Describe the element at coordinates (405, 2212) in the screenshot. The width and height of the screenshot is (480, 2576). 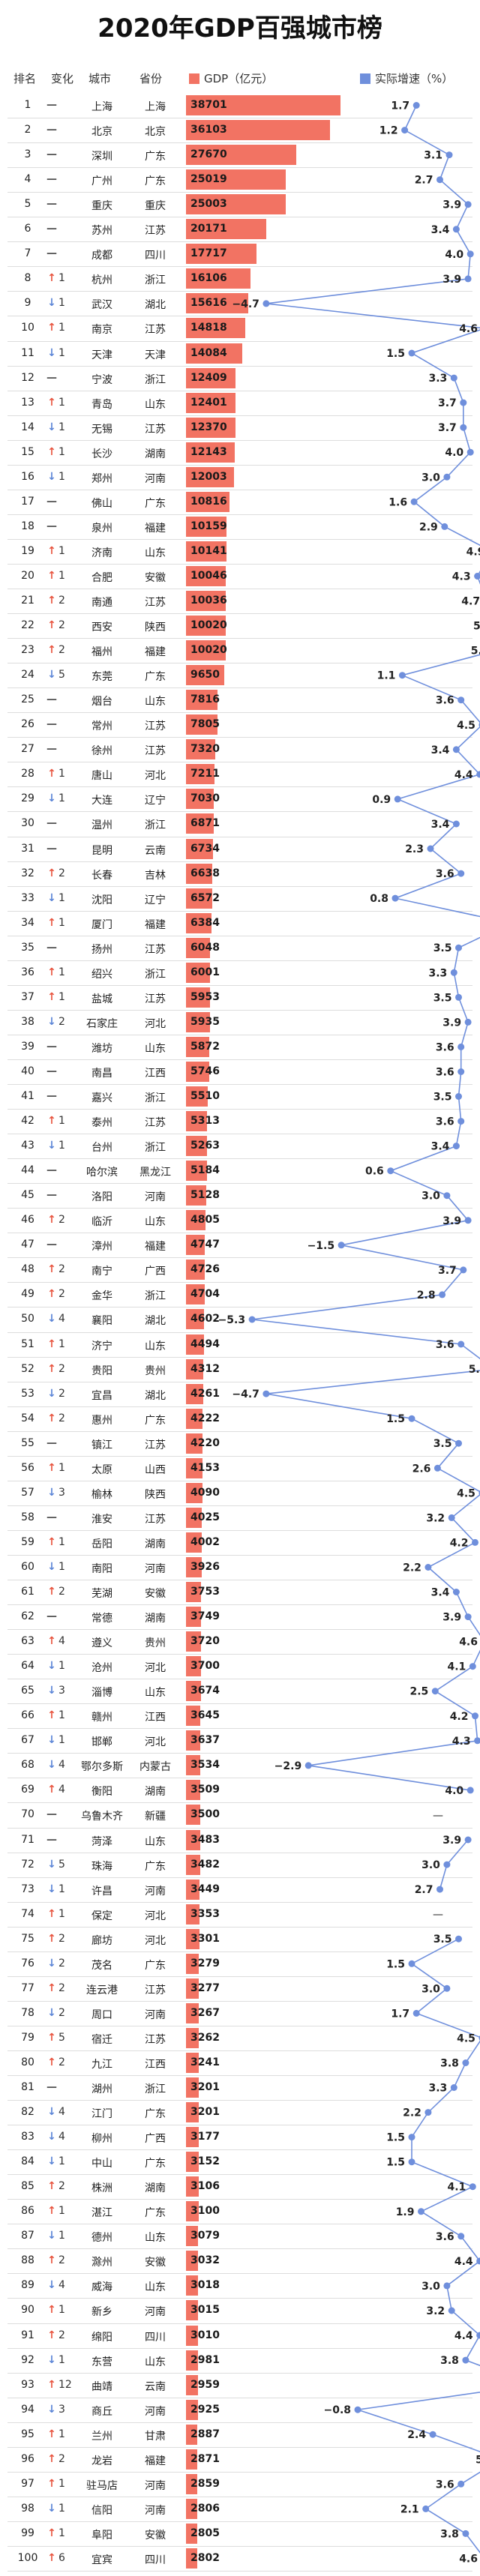
I see `growth-value-label: 1.9` at that location.